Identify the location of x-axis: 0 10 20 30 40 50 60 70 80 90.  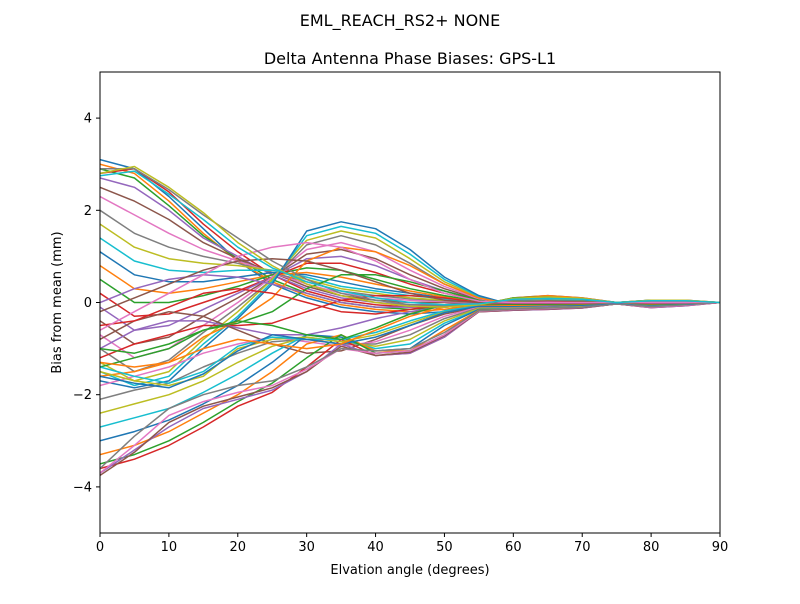
(412, 544).